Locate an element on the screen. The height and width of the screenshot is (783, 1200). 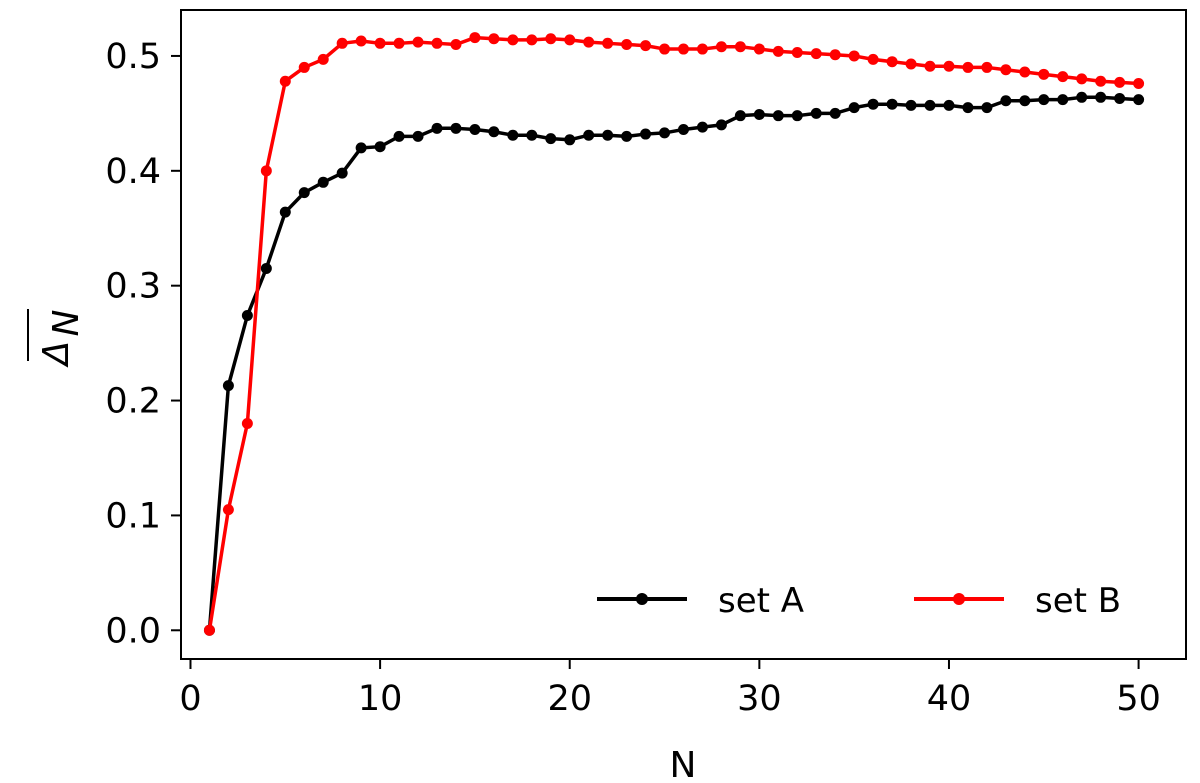
y-axis-ticks: 0.0 0.1 0.2 0.3 0.4 0.5 is located at coordinates (143, 344).